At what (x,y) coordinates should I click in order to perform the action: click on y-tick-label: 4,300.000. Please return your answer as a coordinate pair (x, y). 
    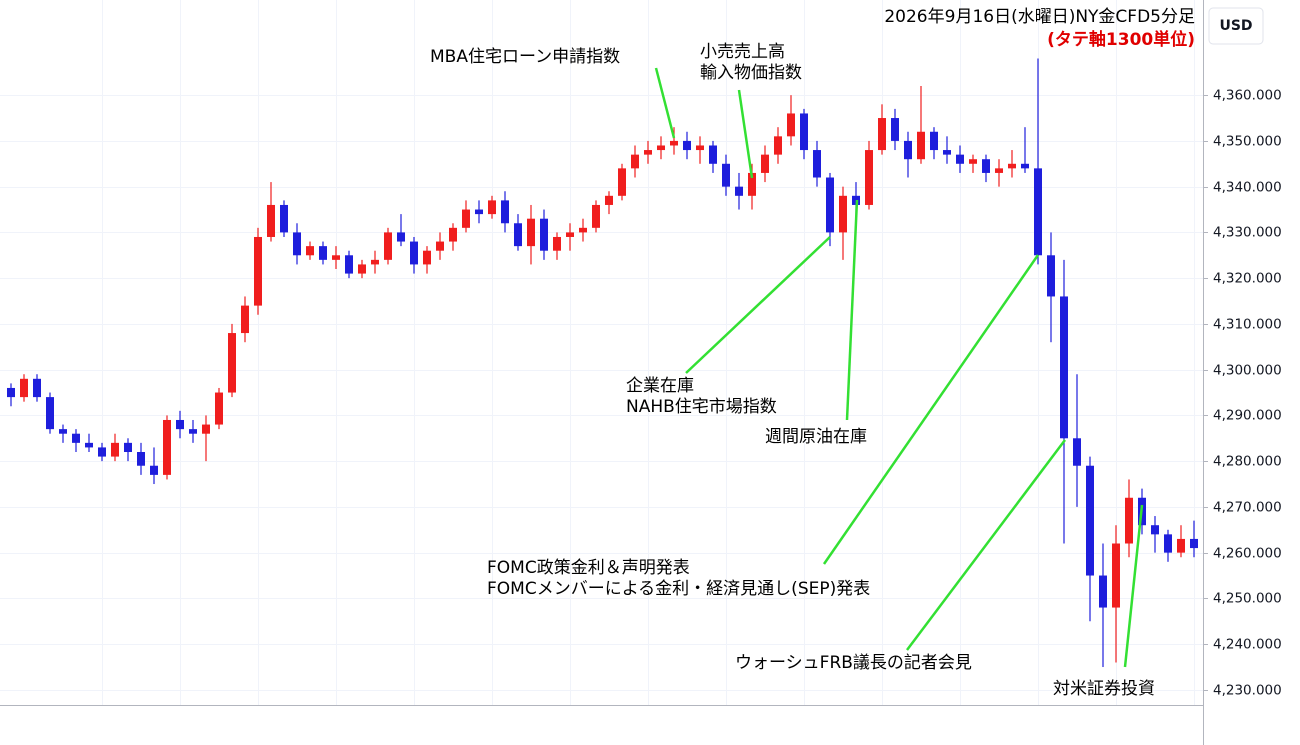
    Looking at the image, I should click on (1247, 371).